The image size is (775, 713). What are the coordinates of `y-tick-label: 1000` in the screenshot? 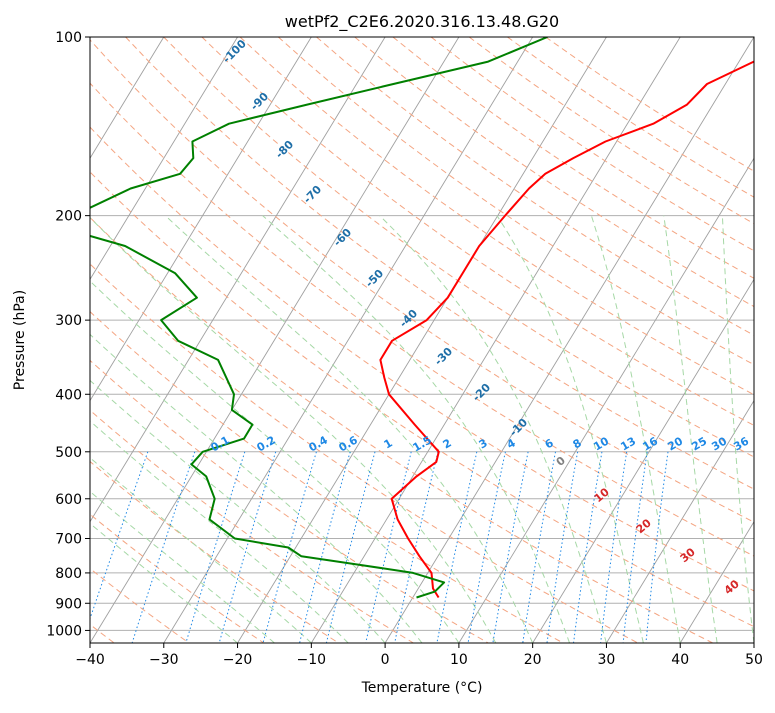 It's located at (64, 631).